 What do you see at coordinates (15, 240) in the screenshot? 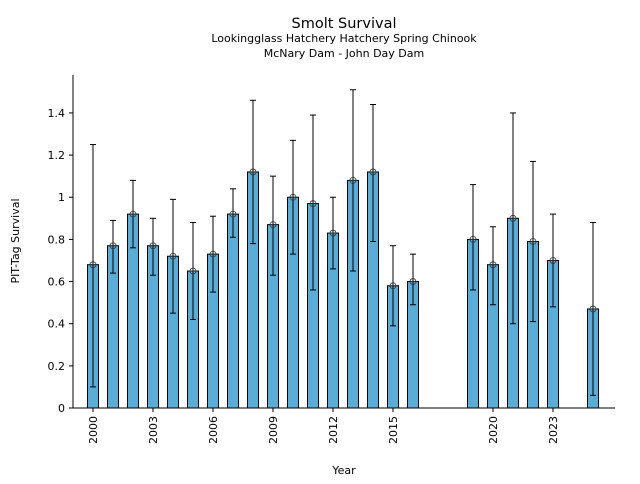
I see `y-axis-label: PIT-Tag Survival` at bounding box center [15, 240].